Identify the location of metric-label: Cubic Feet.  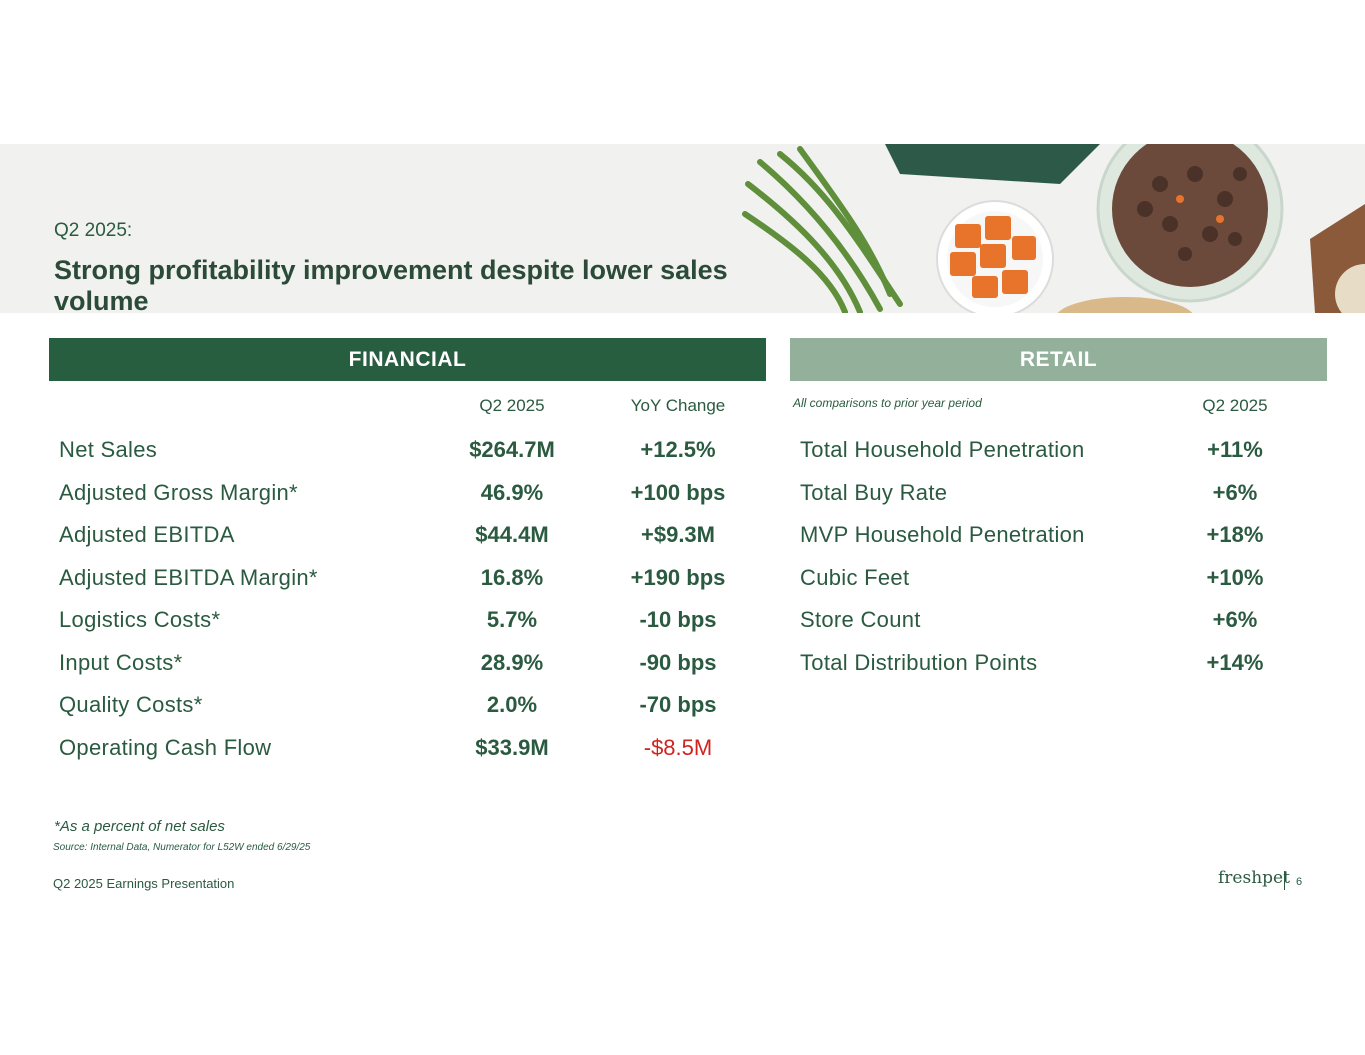
(855, 577).